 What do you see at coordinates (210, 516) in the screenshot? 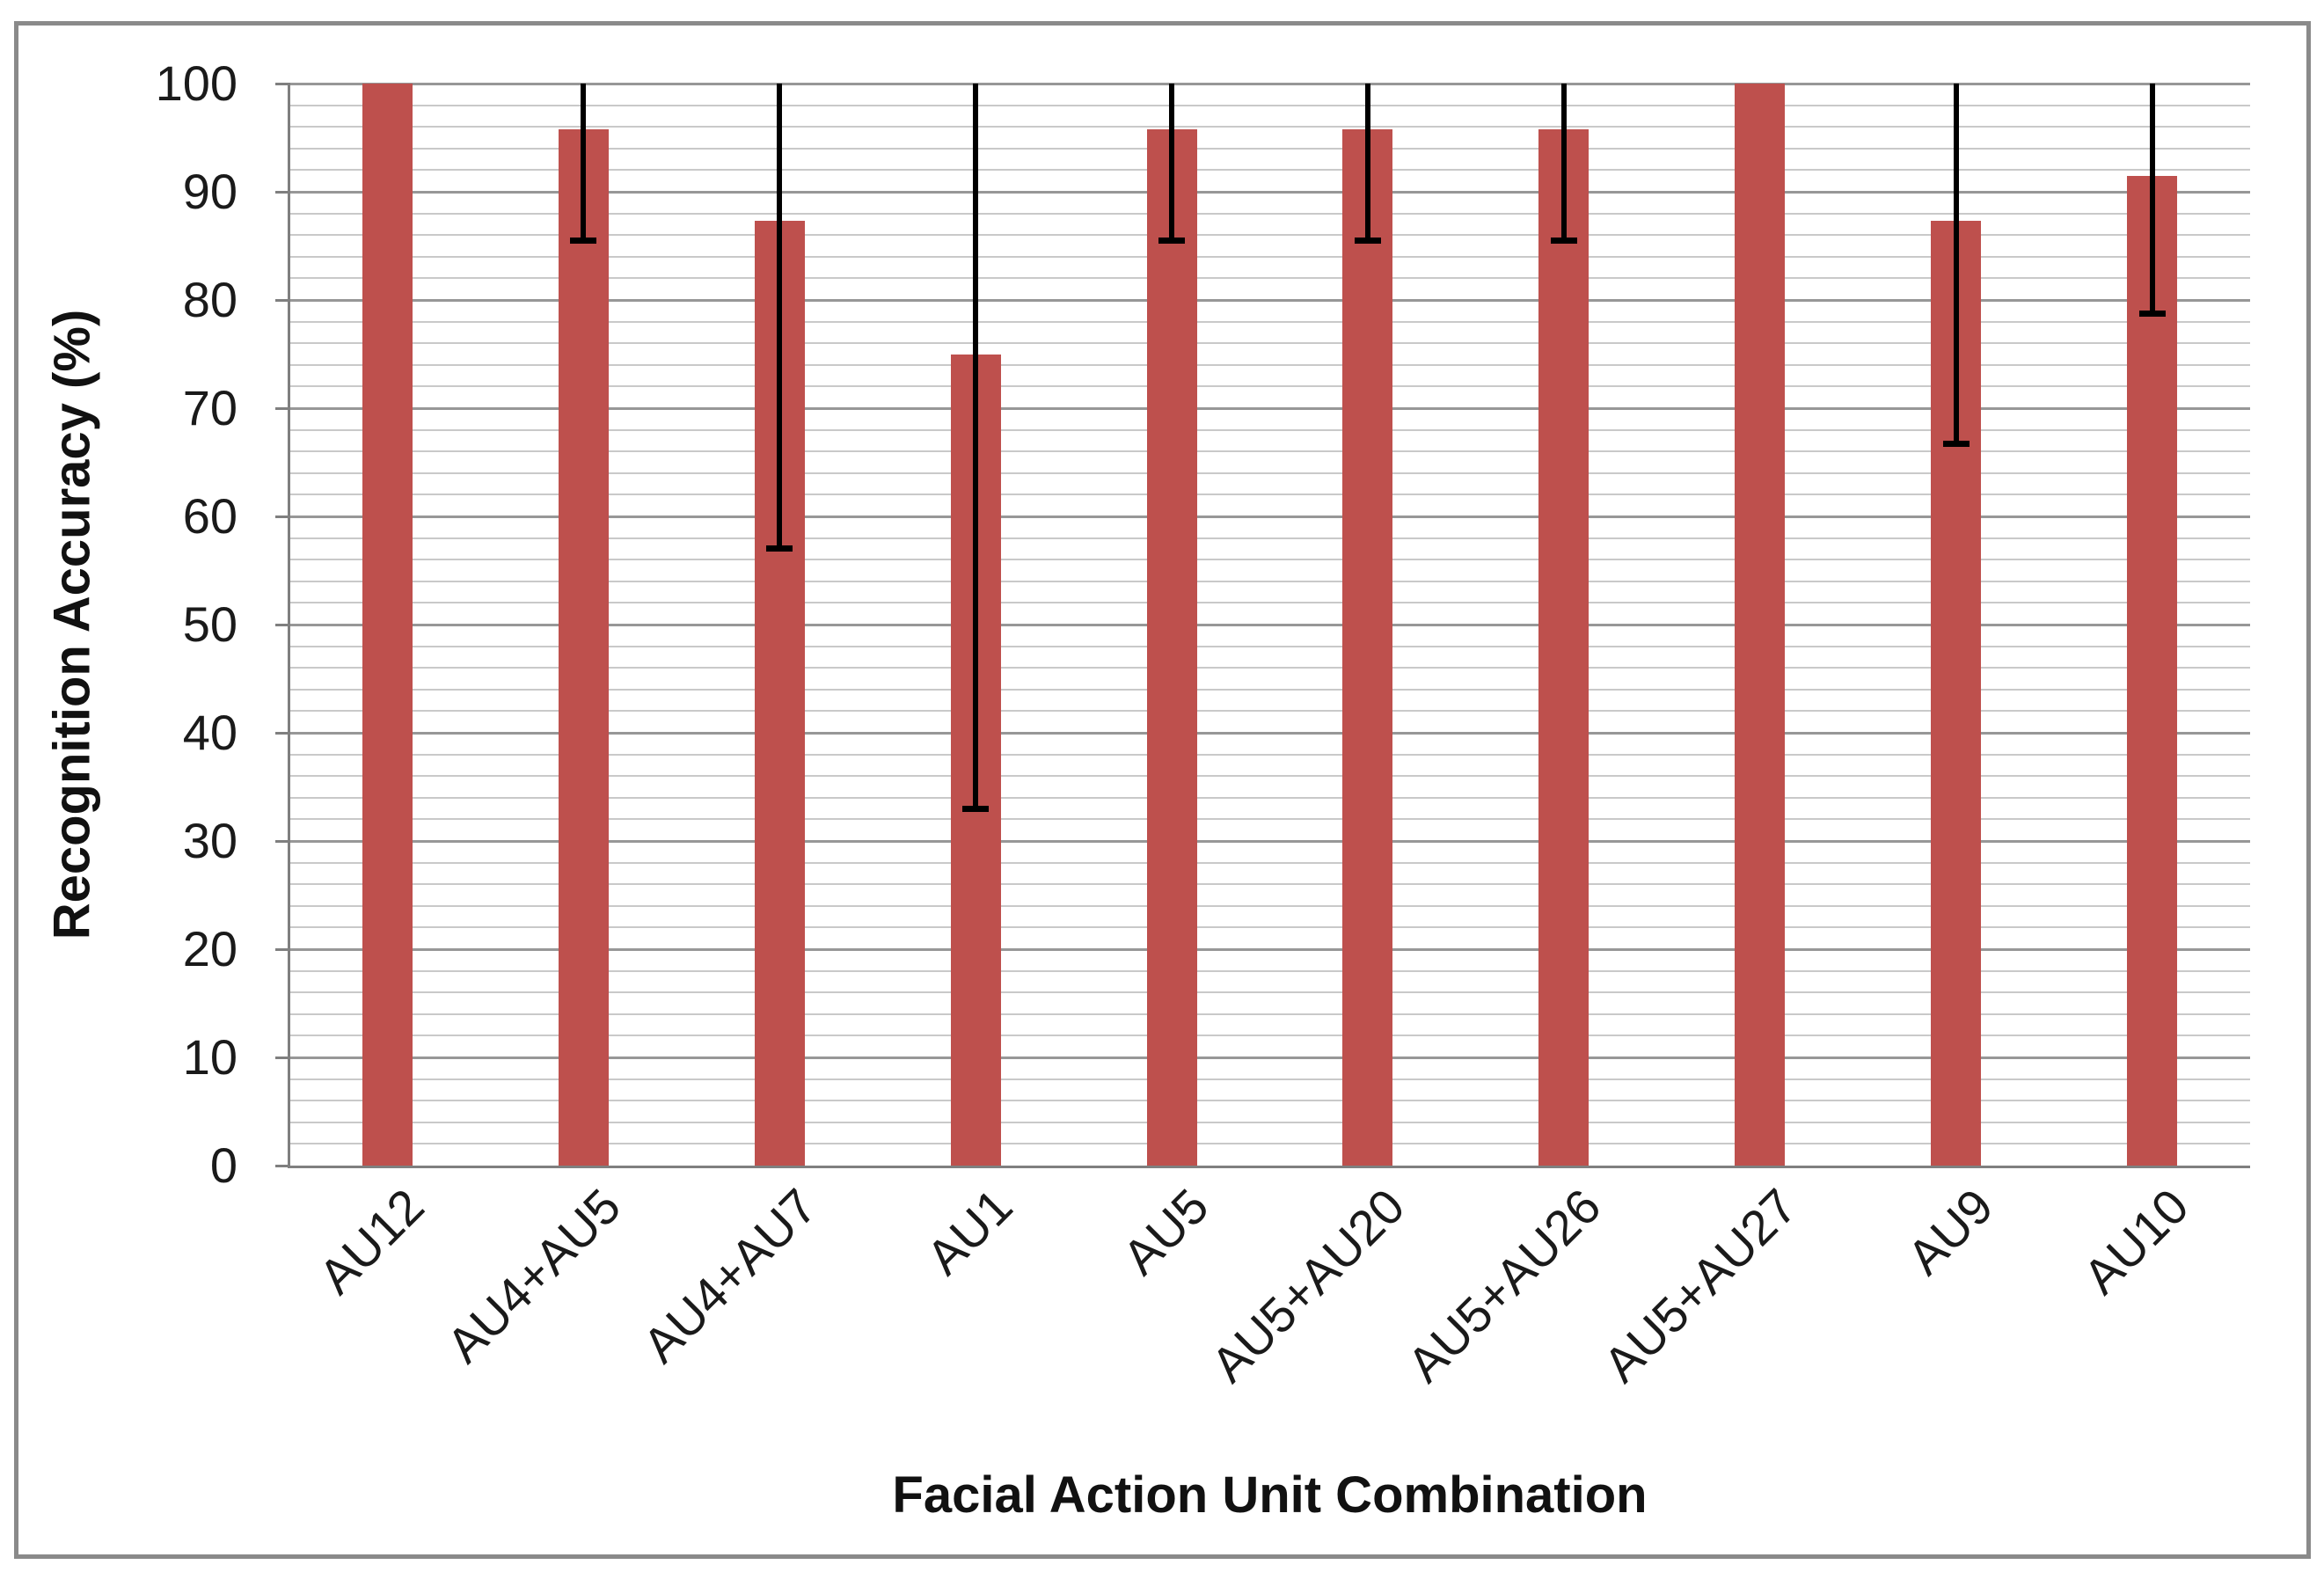
I see `y-tick-label: 60` at bounding box center [210, 516].